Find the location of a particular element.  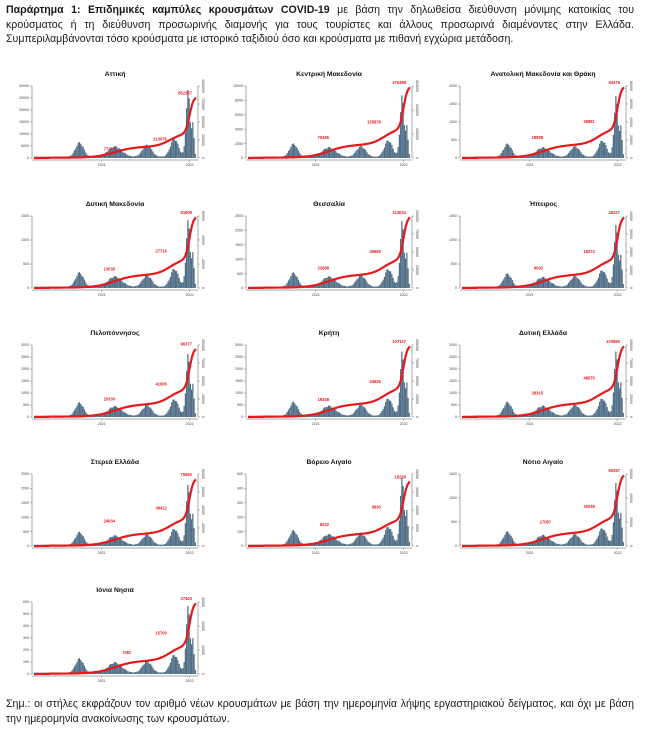

y-tick-label-left: 400 is located at coordinates (26, 626).